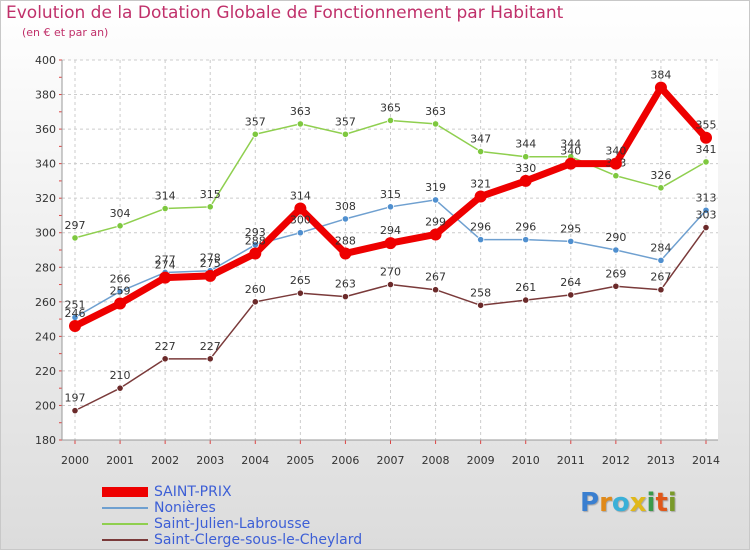  What do you see at coordinates (570, 151) in the screenshot?
I see `data-label: 340` at bounding box center [570, 151].